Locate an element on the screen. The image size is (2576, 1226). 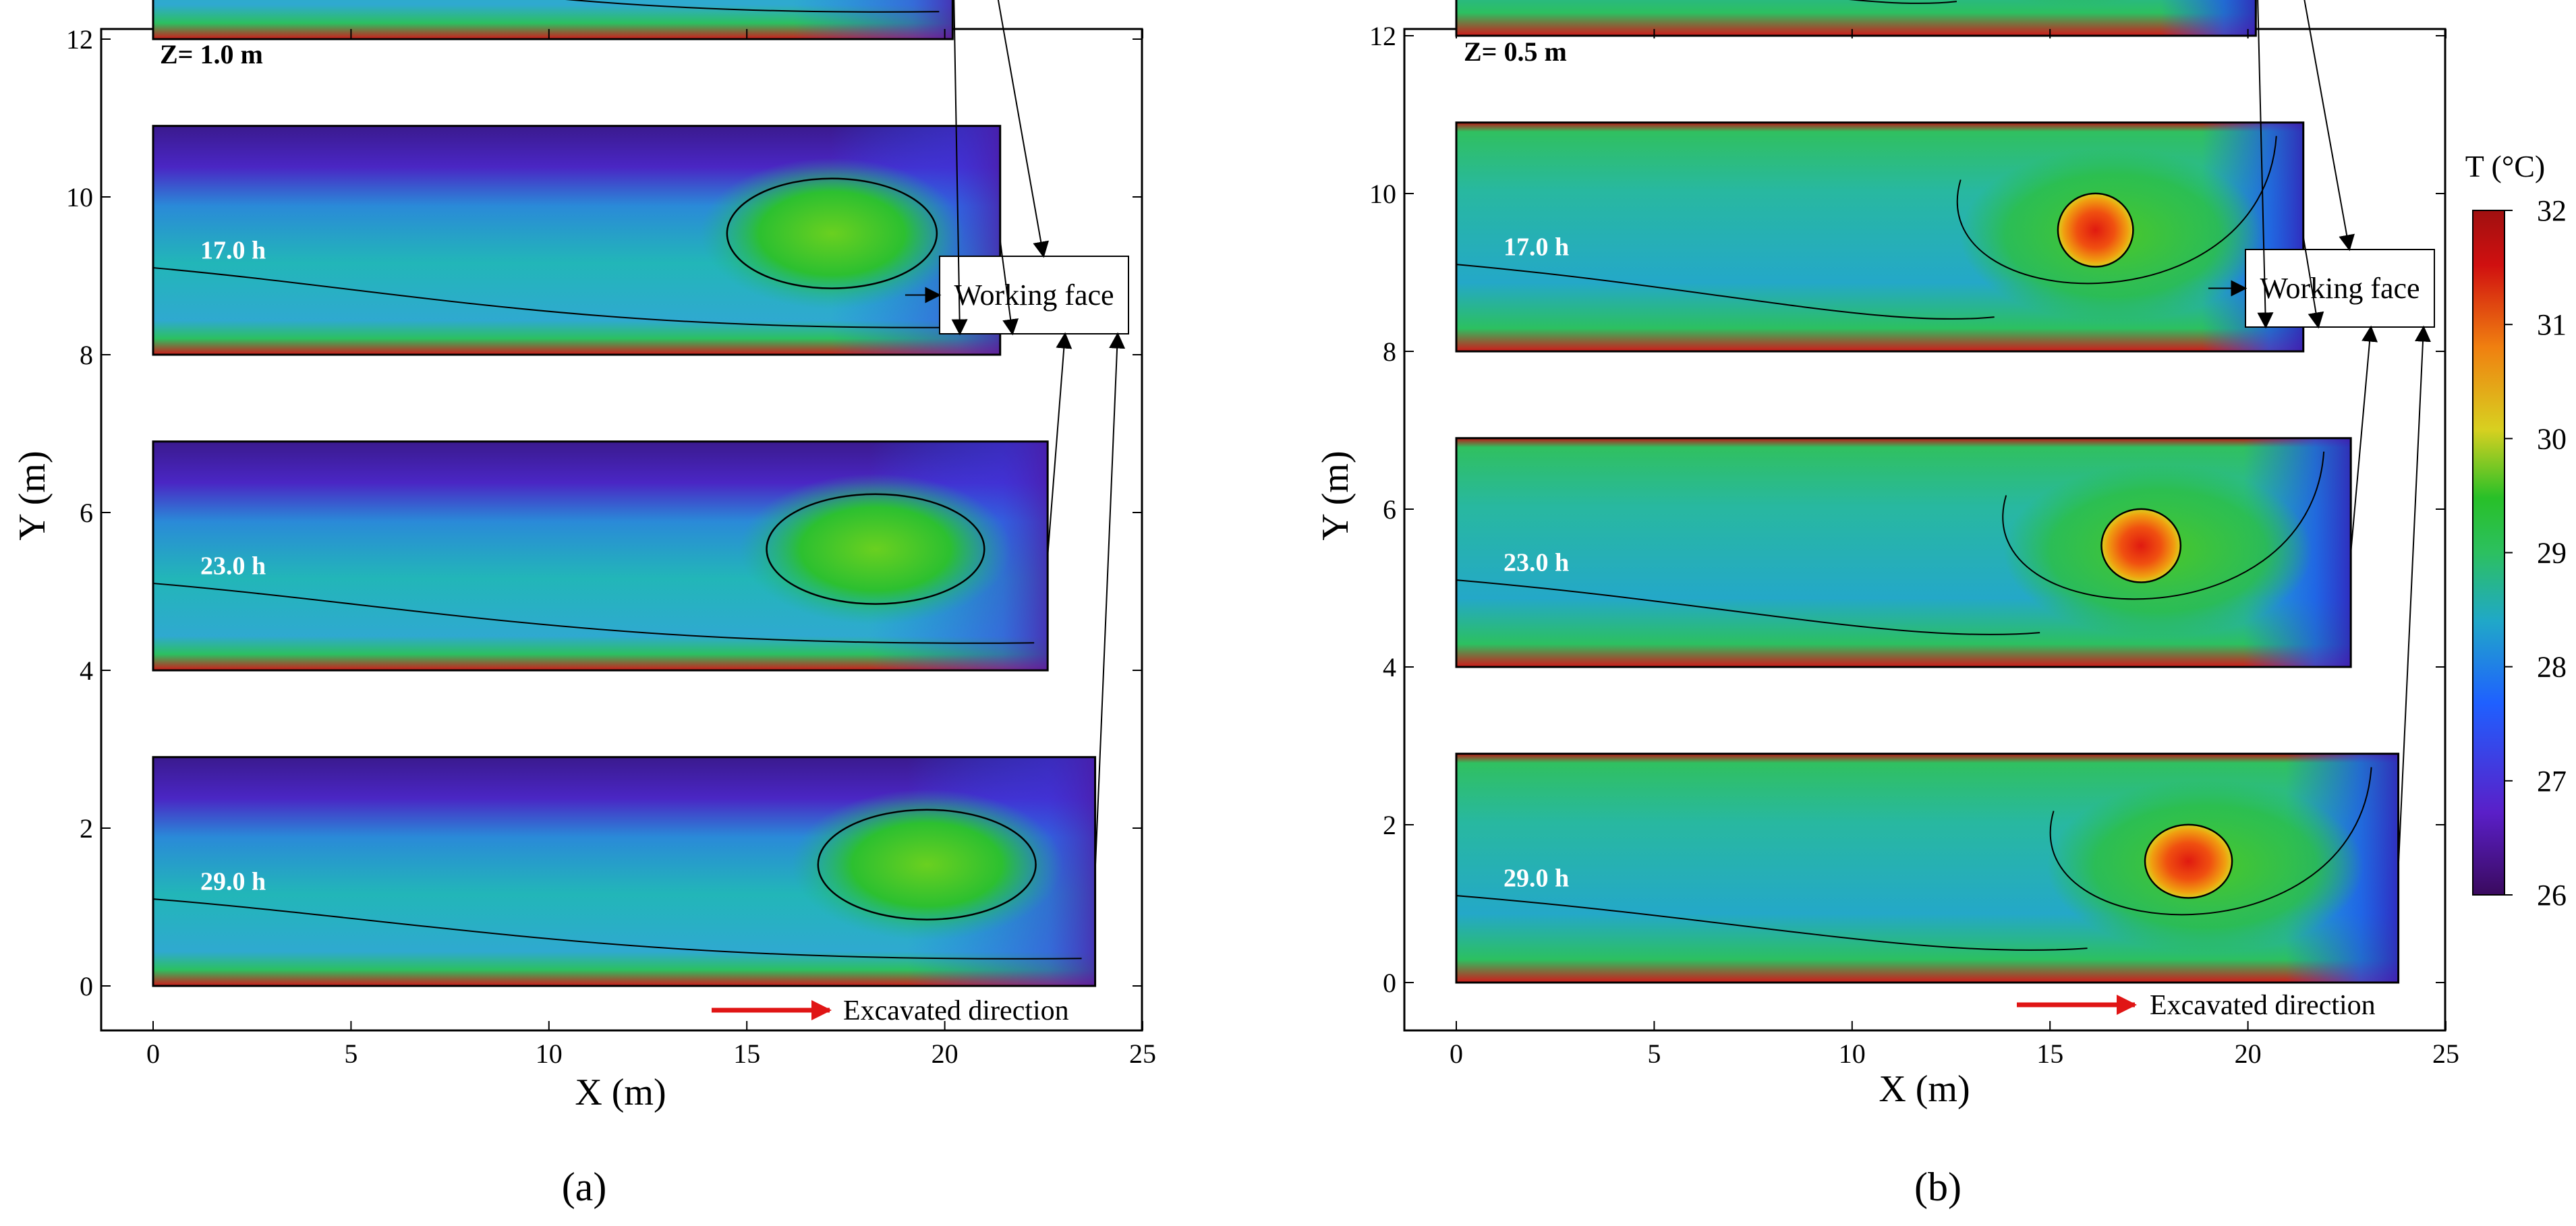
colorbar-title: T (°C) is located at coordinates (2505, 166).